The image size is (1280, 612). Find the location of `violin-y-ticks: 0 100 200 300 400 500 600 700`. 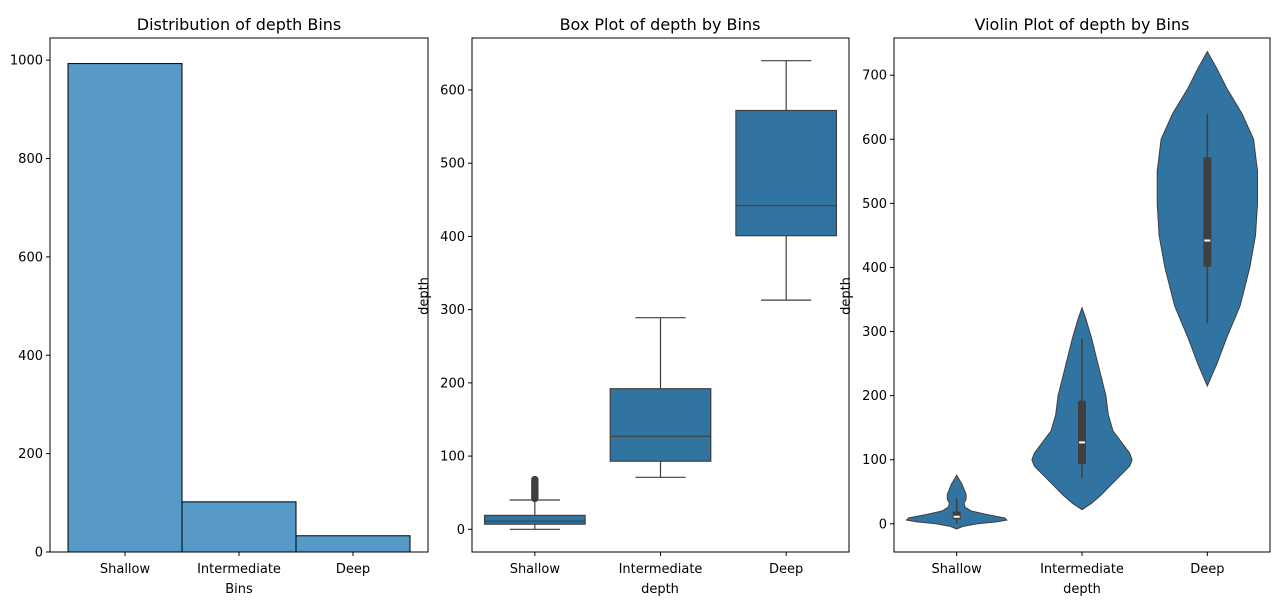

violin-y-ticks: 0 100 200 300 400 500 600 700 is located at coordinates (878, 300).